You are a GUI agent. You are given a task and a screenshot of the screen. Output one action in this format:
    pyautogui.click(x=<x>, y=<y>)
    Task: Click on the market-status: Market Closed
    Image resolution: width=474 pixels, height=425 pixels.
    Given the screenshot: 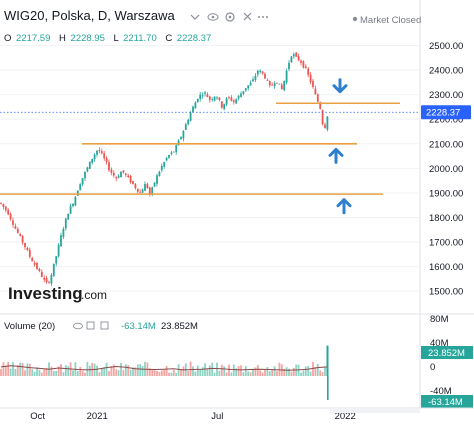 What is the action you would take?
    pyautogui.click(x=390, y=20)
    